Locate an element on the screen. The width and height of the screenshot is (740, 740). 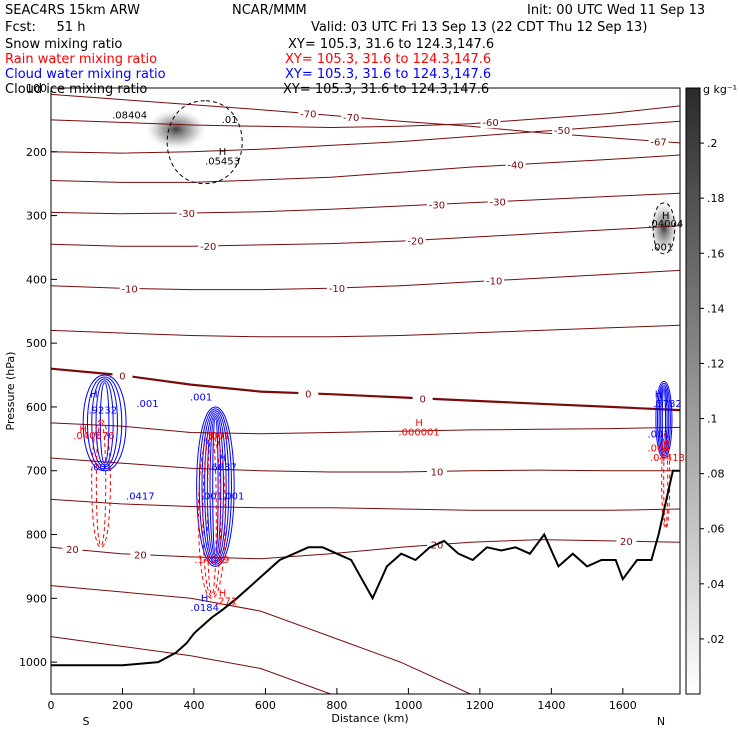
init-time: Init: 00 UTC Wed 11 Sep 13 is located at coordinates (616, 10).